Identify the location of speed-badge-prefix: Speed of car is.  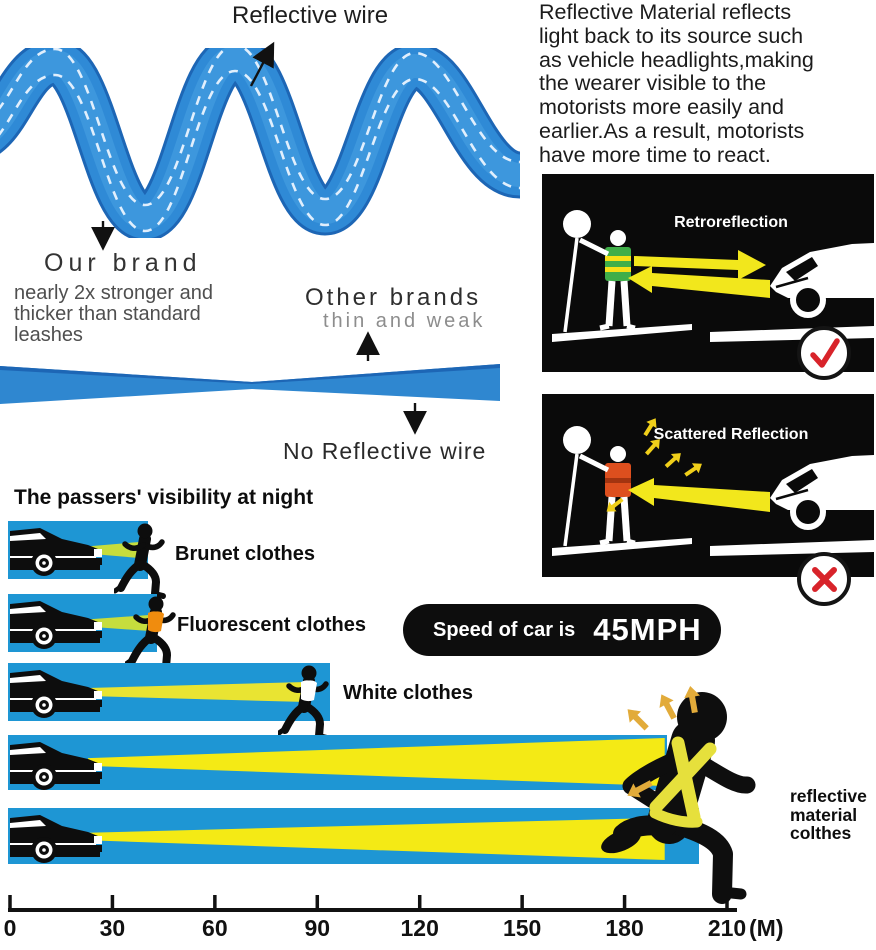
(504, 629).